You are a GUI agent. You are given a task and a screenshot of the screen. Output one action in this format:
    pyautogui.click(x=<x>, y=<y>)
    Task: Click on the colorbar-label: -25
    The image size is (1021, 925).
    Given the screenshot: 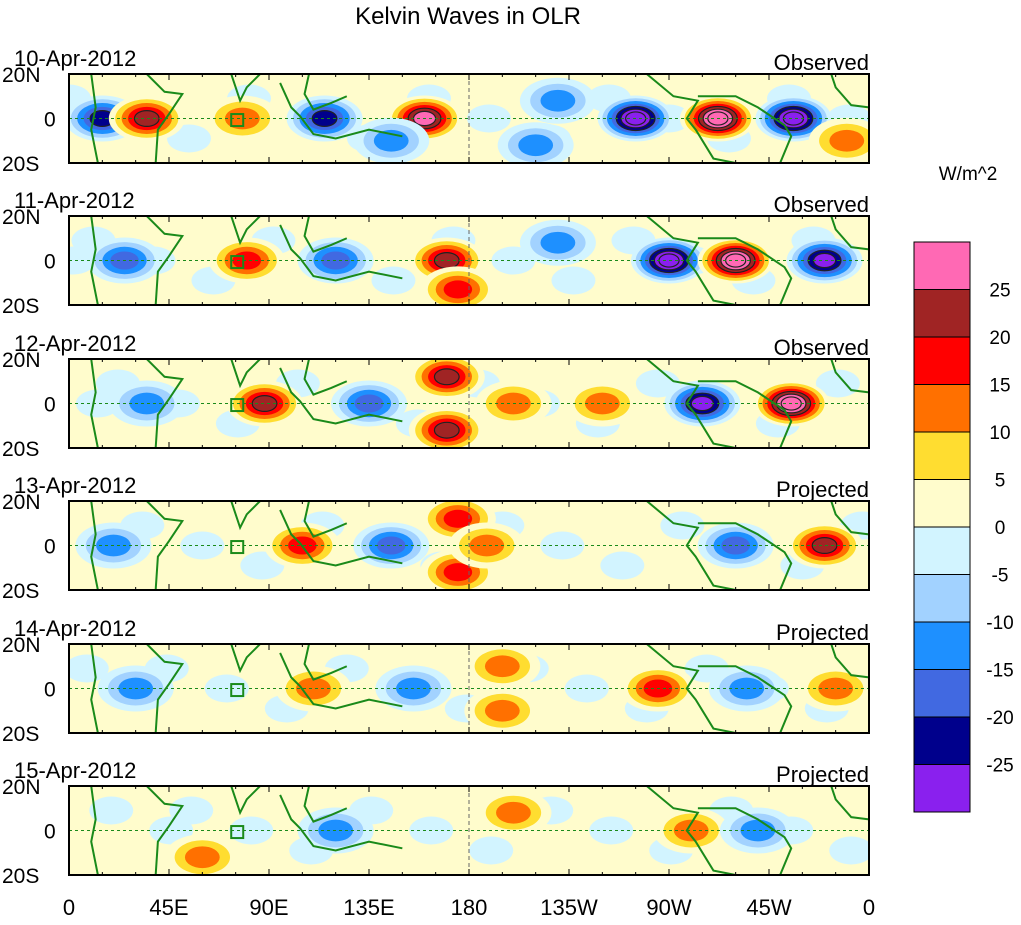 What is the action you would take?
    pyautogui.click(x=999, y=766)
    